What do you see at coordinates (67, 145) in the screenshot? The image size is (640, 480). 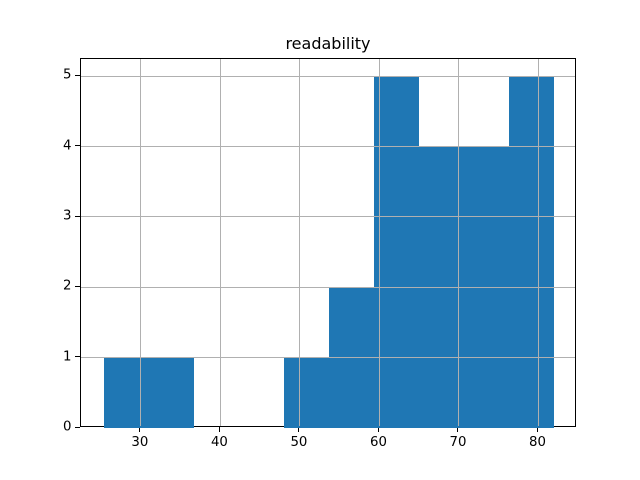 I see `y-tick-label: 4` at bounding box center [67, 145].